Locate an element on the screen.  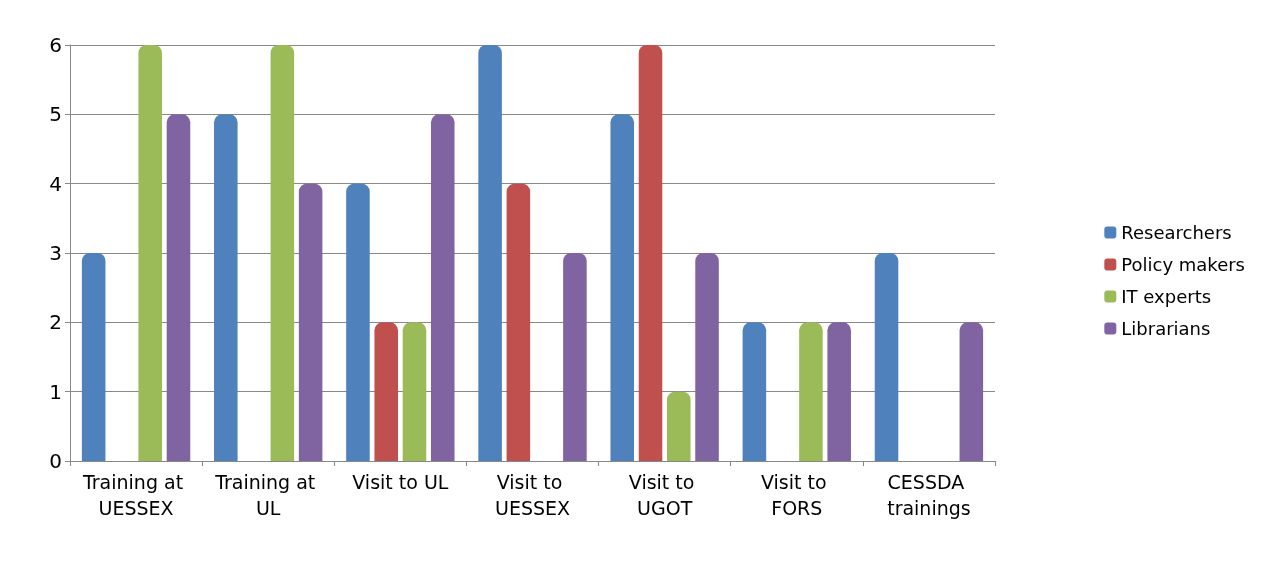
x-tick-label: Training at UL is located at coordinates (268, 495).